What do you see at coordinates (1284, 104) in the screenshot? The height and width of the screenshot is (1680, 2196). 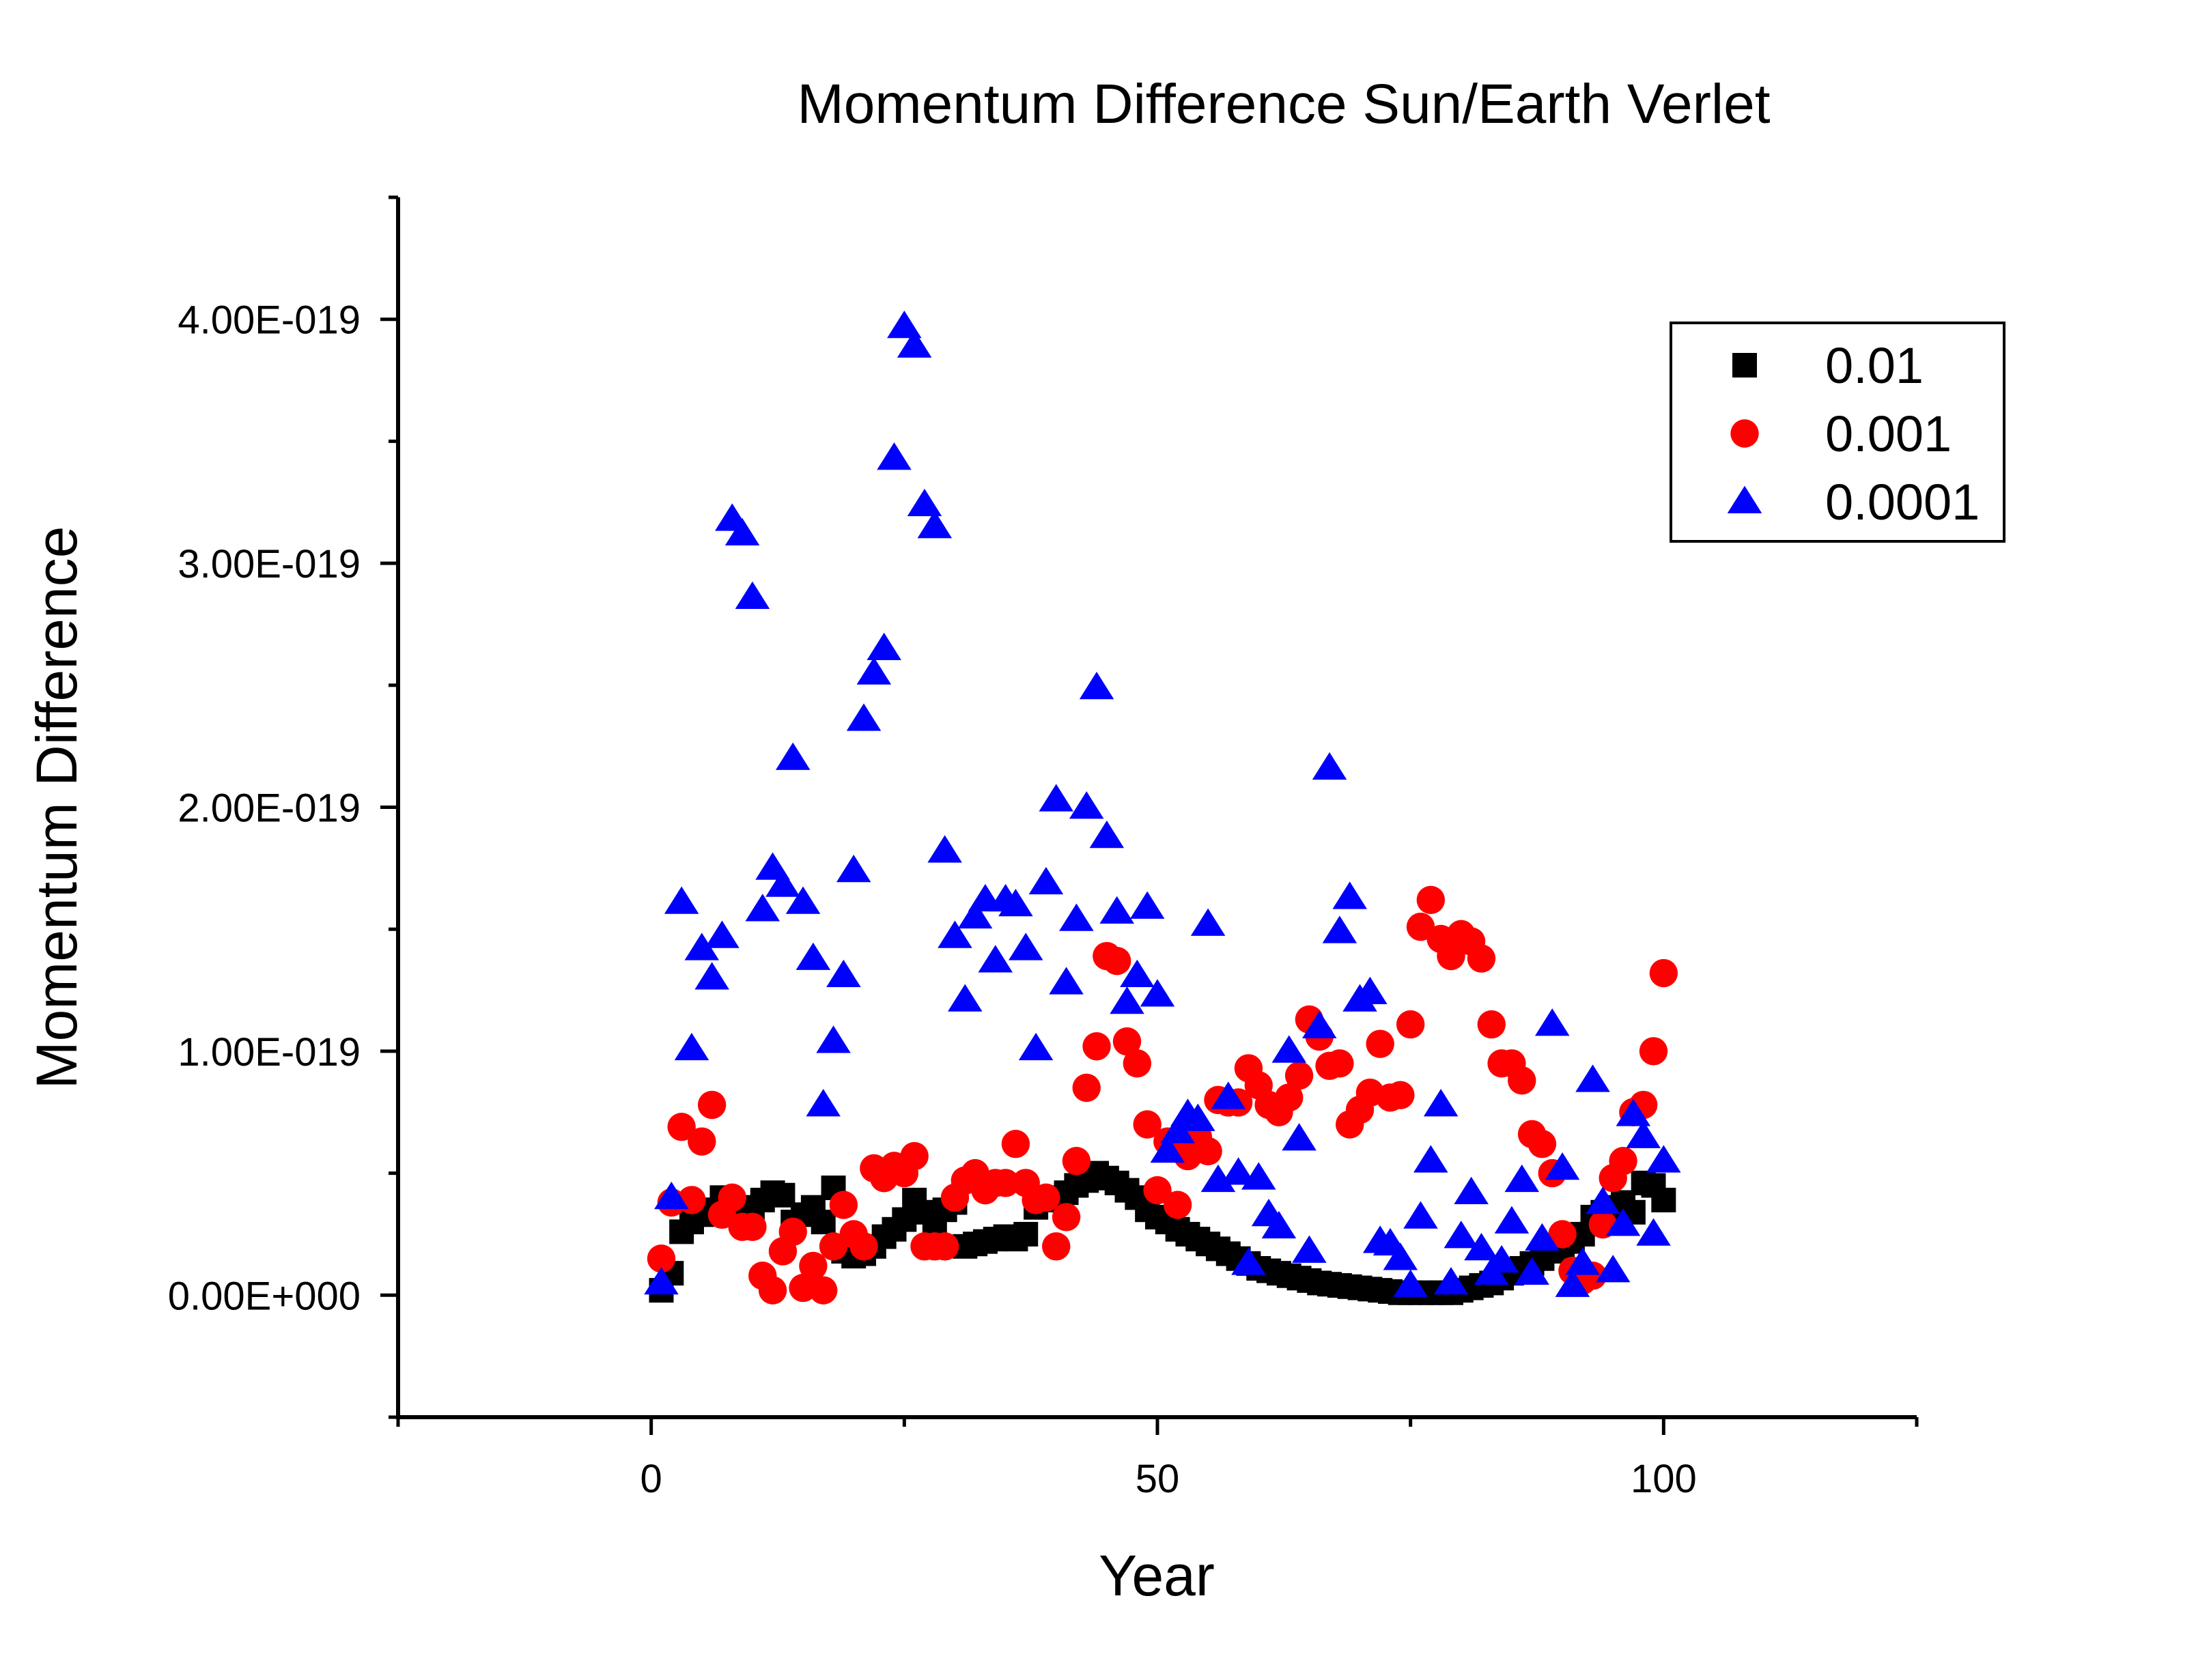 I see `chart-title: Momentum Difference Sun/Earth Verlet` at bounding box center [1284, 104].